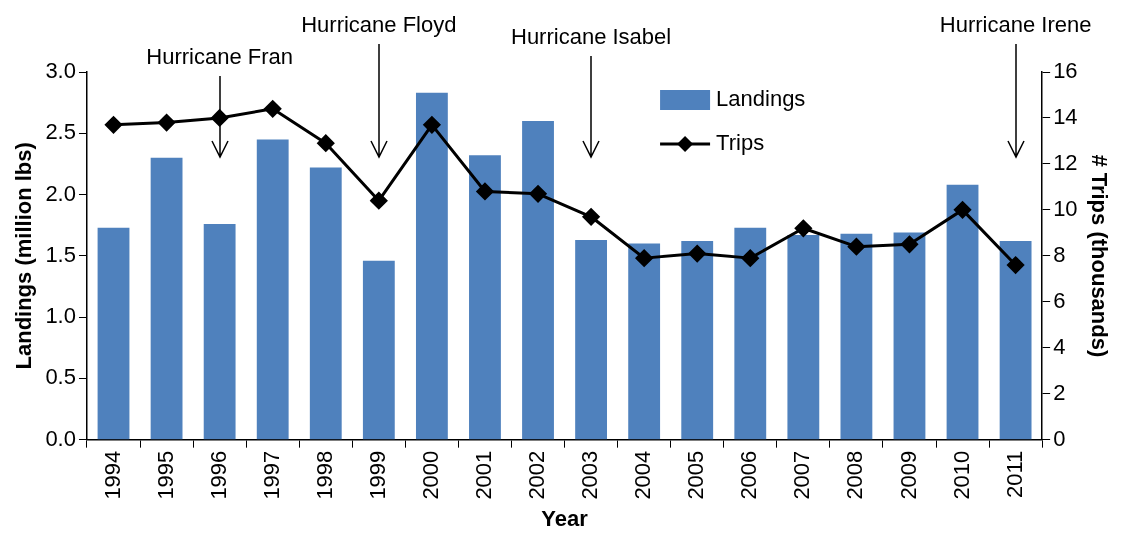 The width and height of the screenshot is (1131, 545). Describe the element at coordinates (60, 254) in the screenshot. I see `y-tick-label: 1.5` at that location.